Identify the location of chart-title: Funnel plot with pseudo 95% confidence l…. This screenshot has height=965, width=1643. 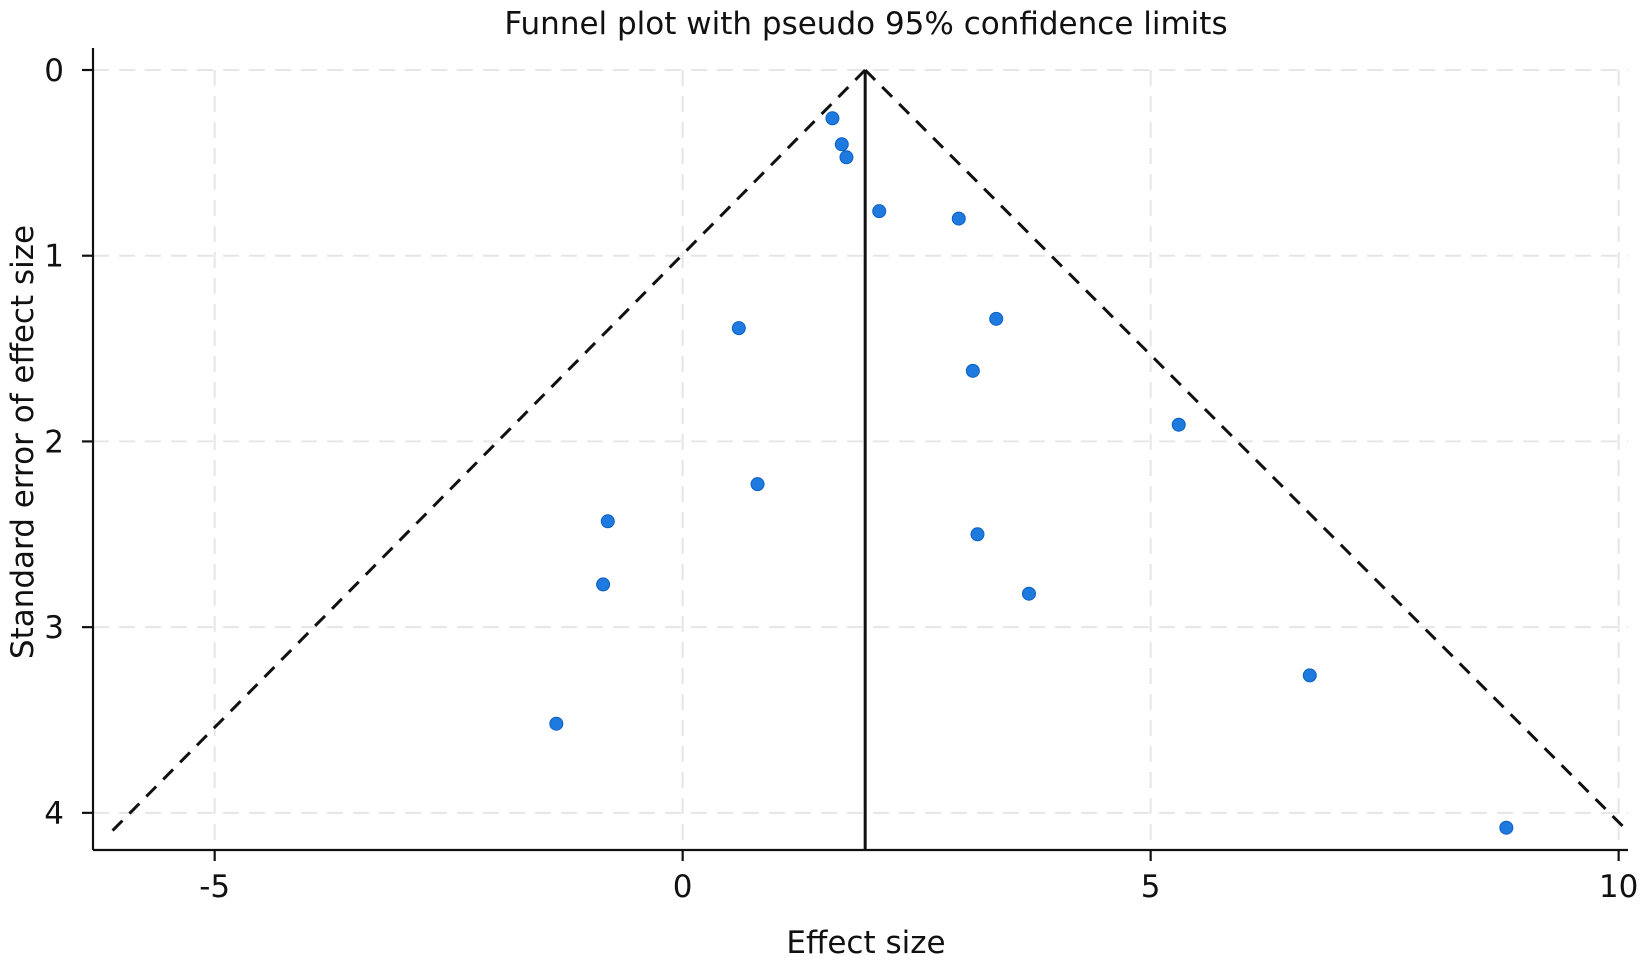
(865, 24).